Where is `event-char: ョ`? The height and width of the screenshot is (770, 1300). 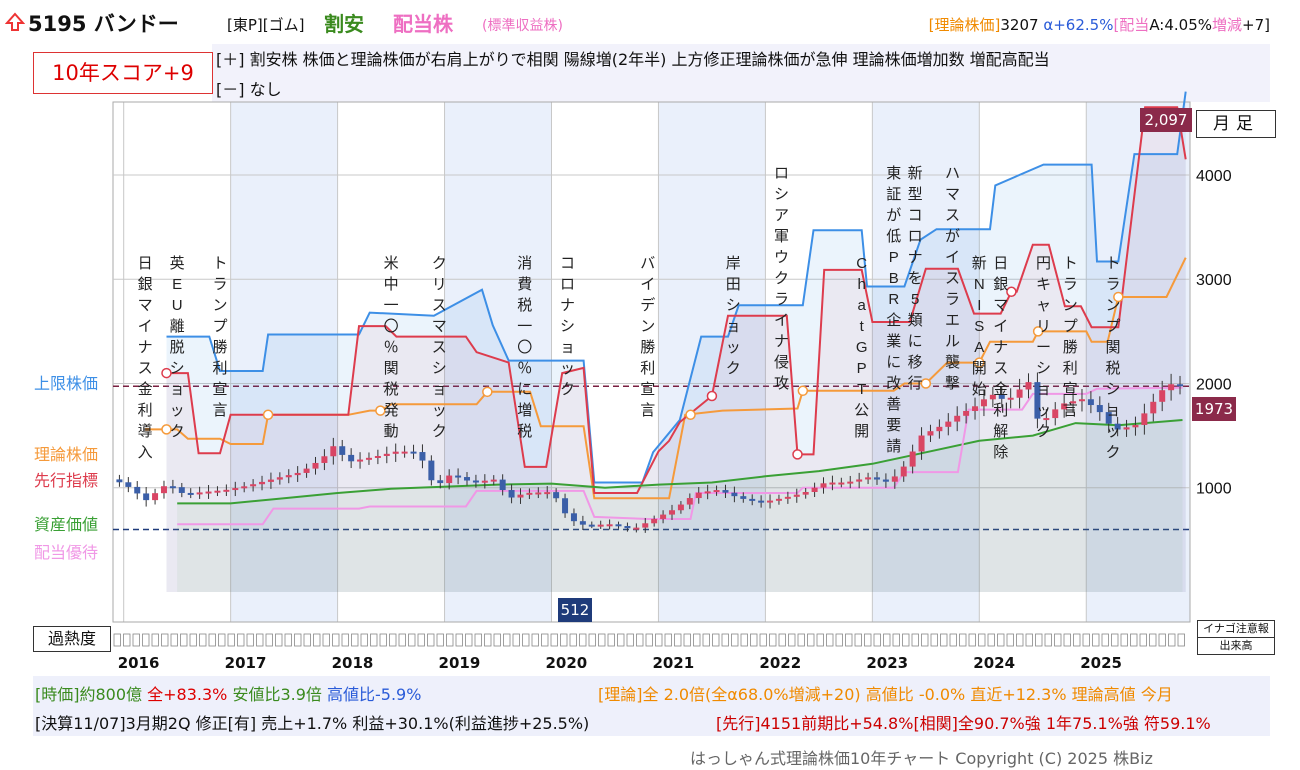 event-char: ョ is located at coordinates (1112, 410).